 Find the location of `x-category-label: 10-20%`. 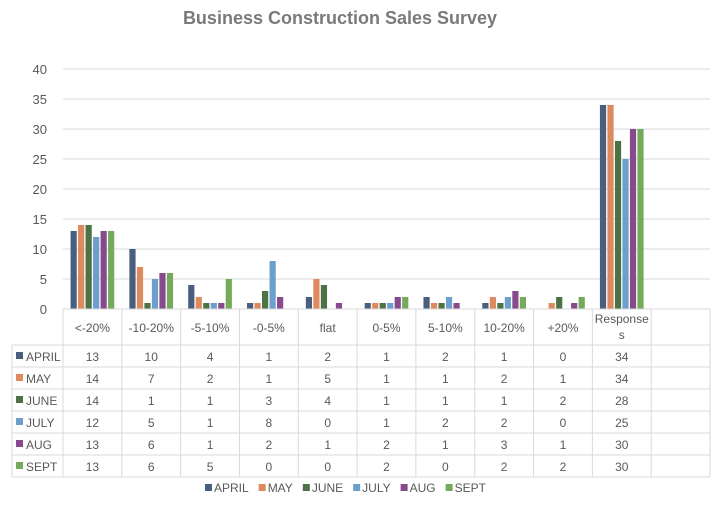

x-category-label: 10-20% is located at coordinates (504, 328).